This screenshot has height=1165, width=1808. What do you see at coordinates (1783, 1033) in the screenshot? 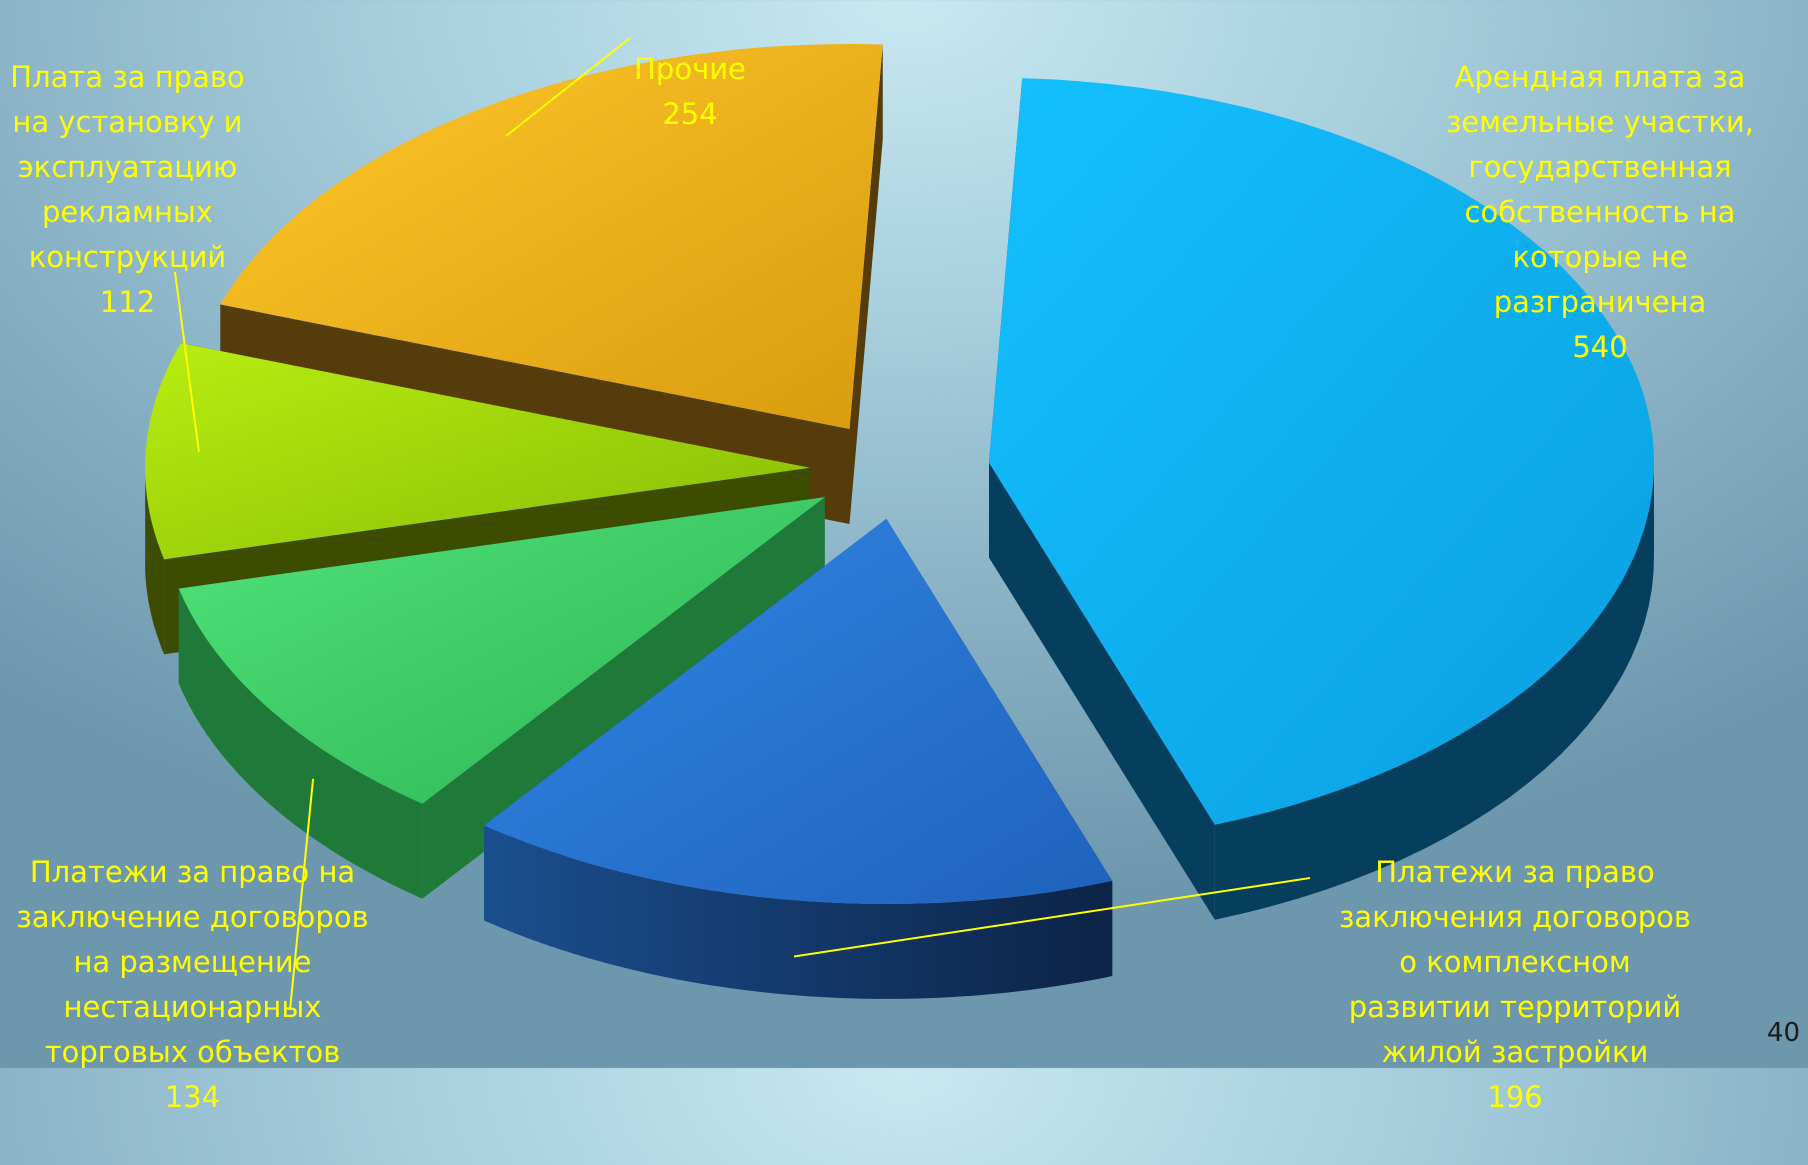
I see `page-number: 40` at bounding box center [1783, 1033].